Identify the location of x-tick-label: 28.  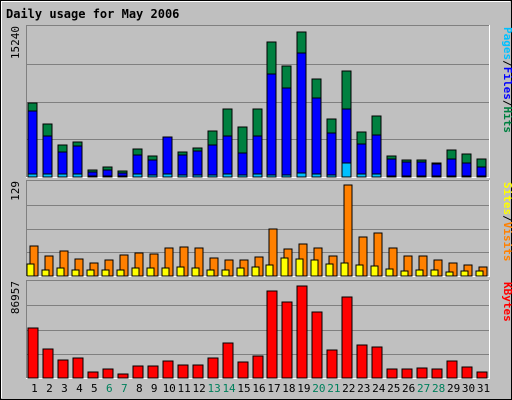
(438, 388).